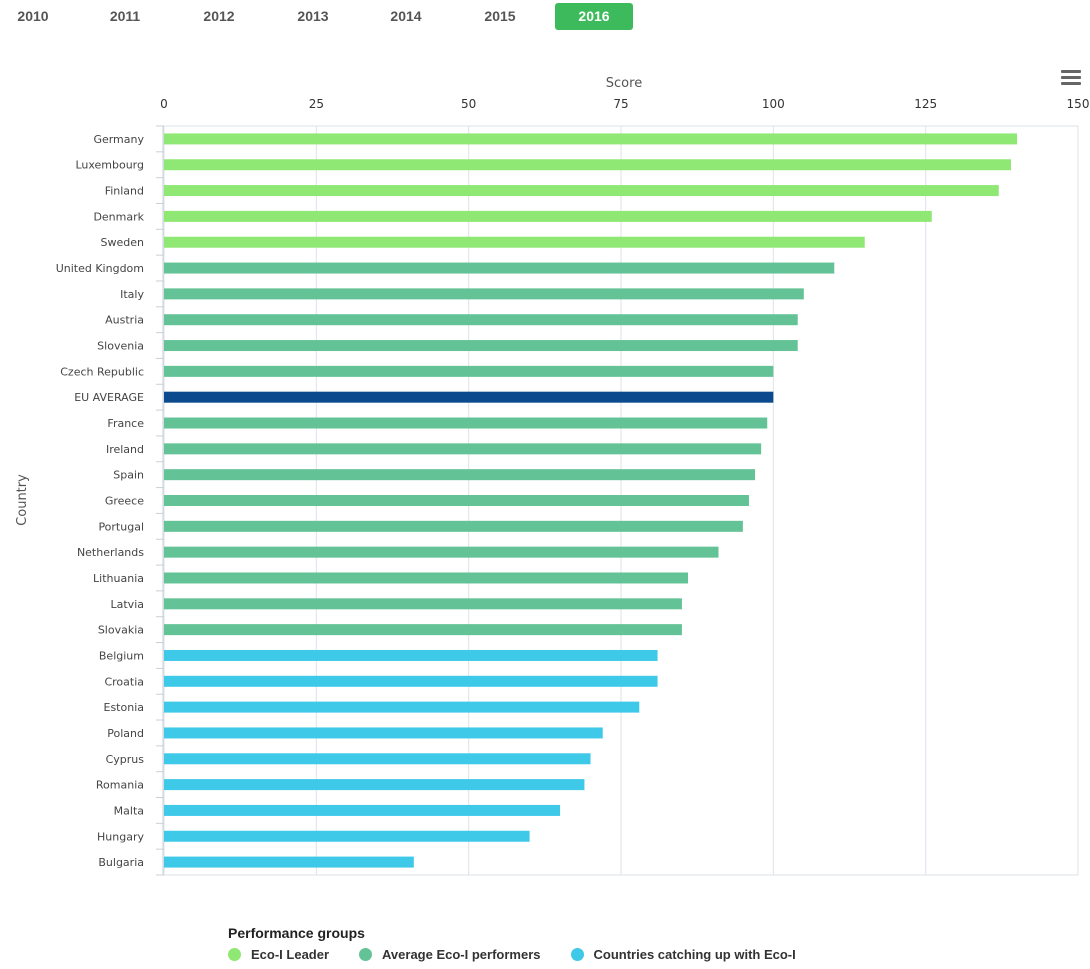 This screenshot has width=1090, height=969. Describe the element at coordinates (453, 526) in the screenshot. I see `bar-portugal` at that location.